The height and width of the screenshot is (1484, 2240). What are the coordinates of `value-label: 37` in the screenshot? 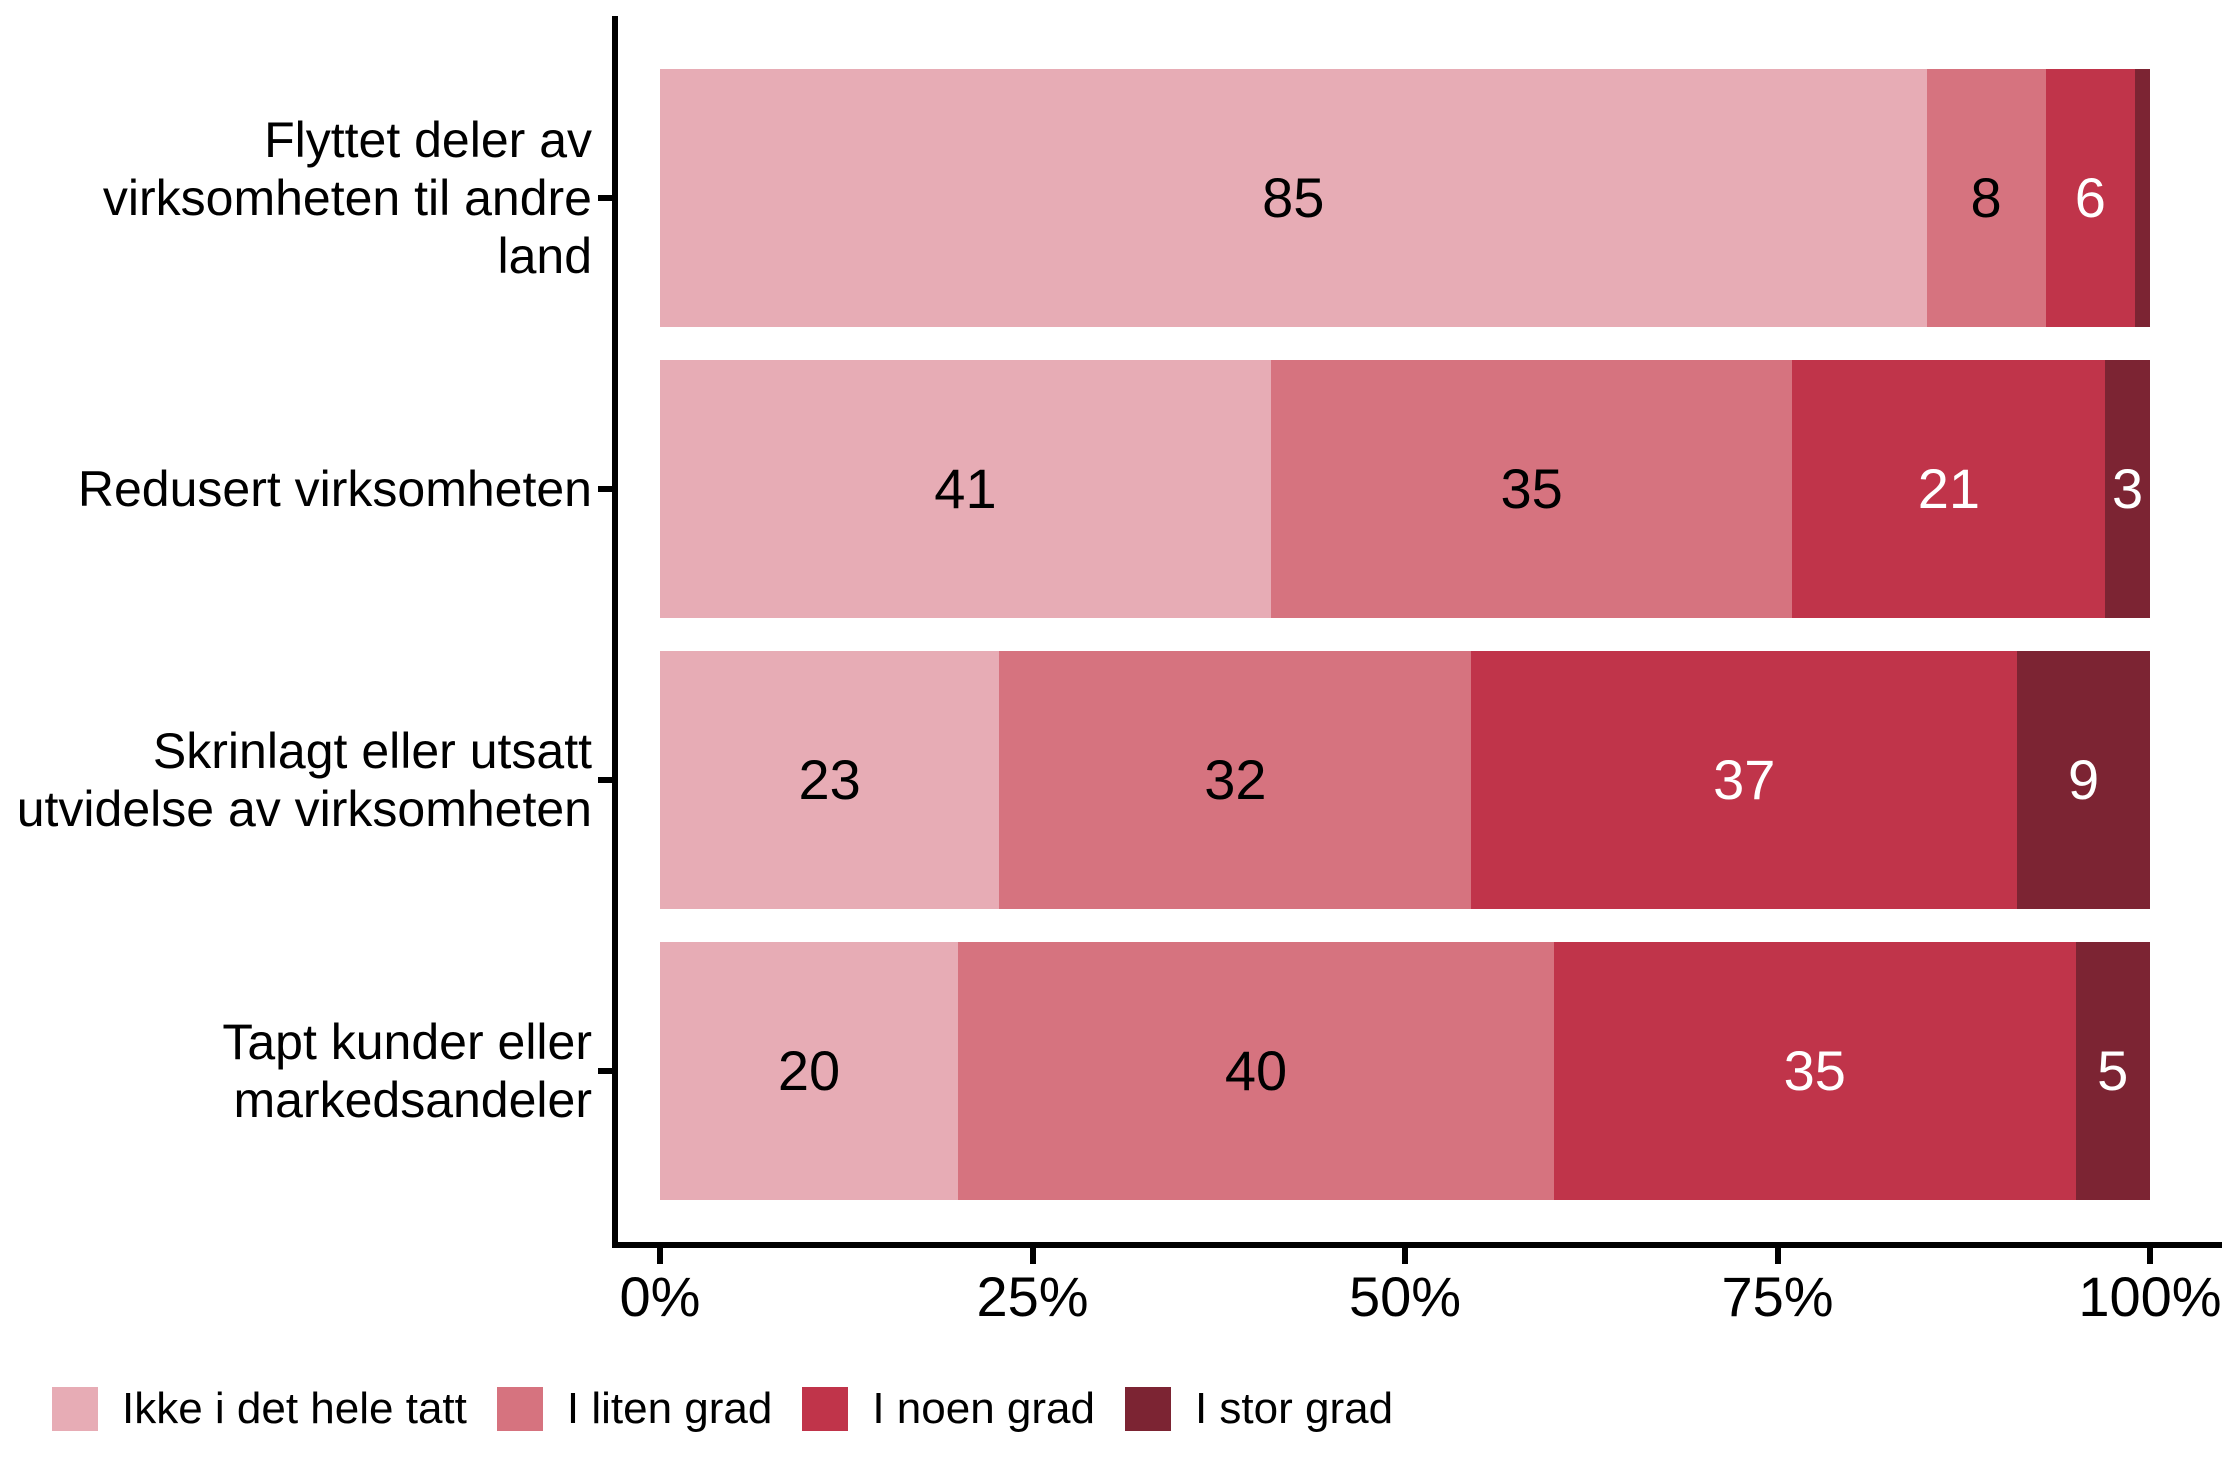 It's located at (1744, 779).